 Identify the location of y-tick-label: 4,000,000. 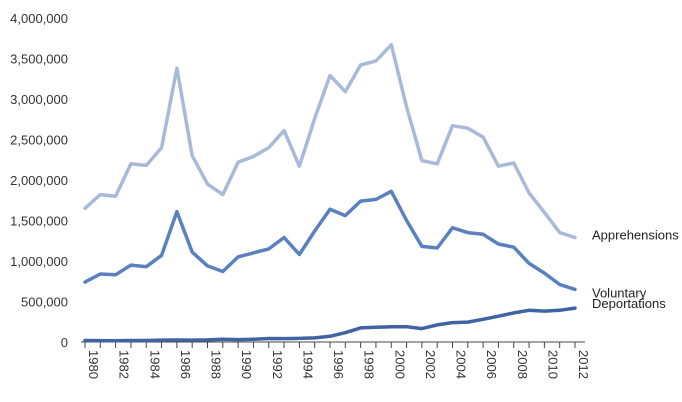
(39, 18).